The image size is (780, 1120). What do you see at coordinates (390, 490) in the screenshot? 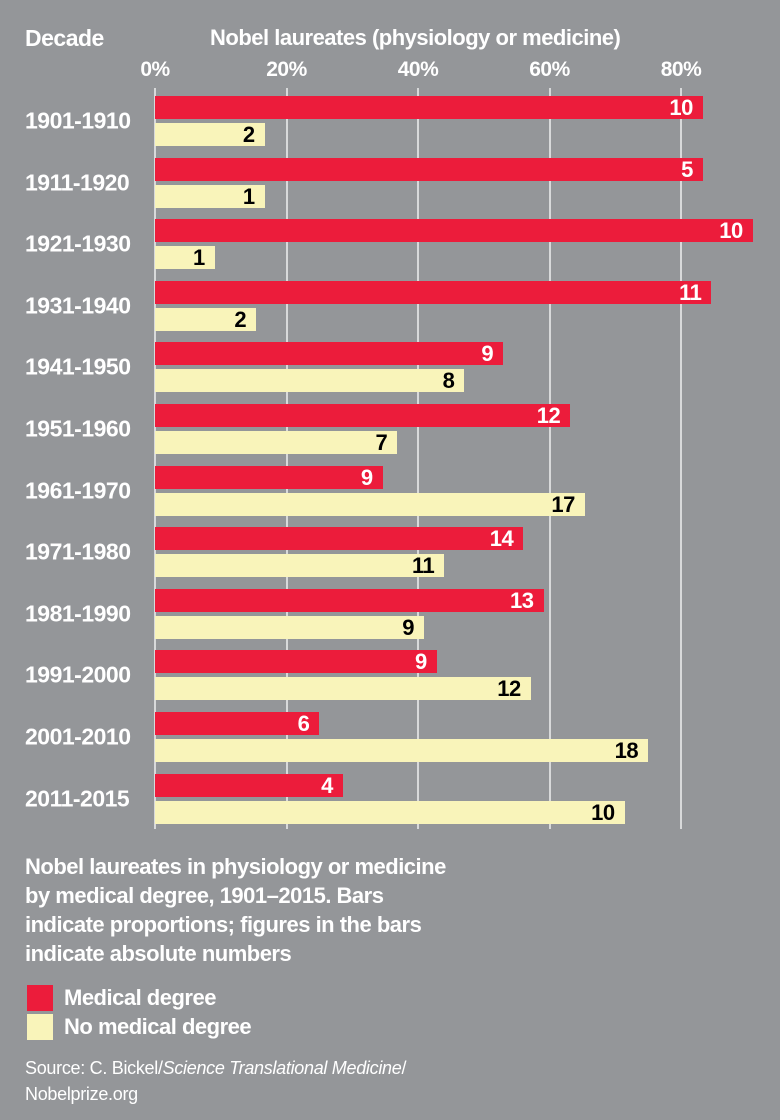
I see `bar-row: 1961-1970 9 17` at bounding box center [390, 490].